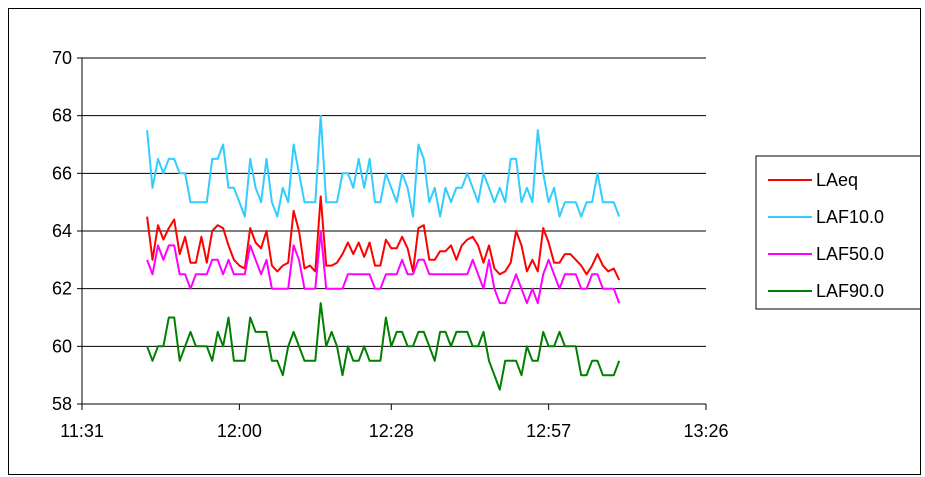  I want to click on y-tick-label: 70, so click(62, 58).